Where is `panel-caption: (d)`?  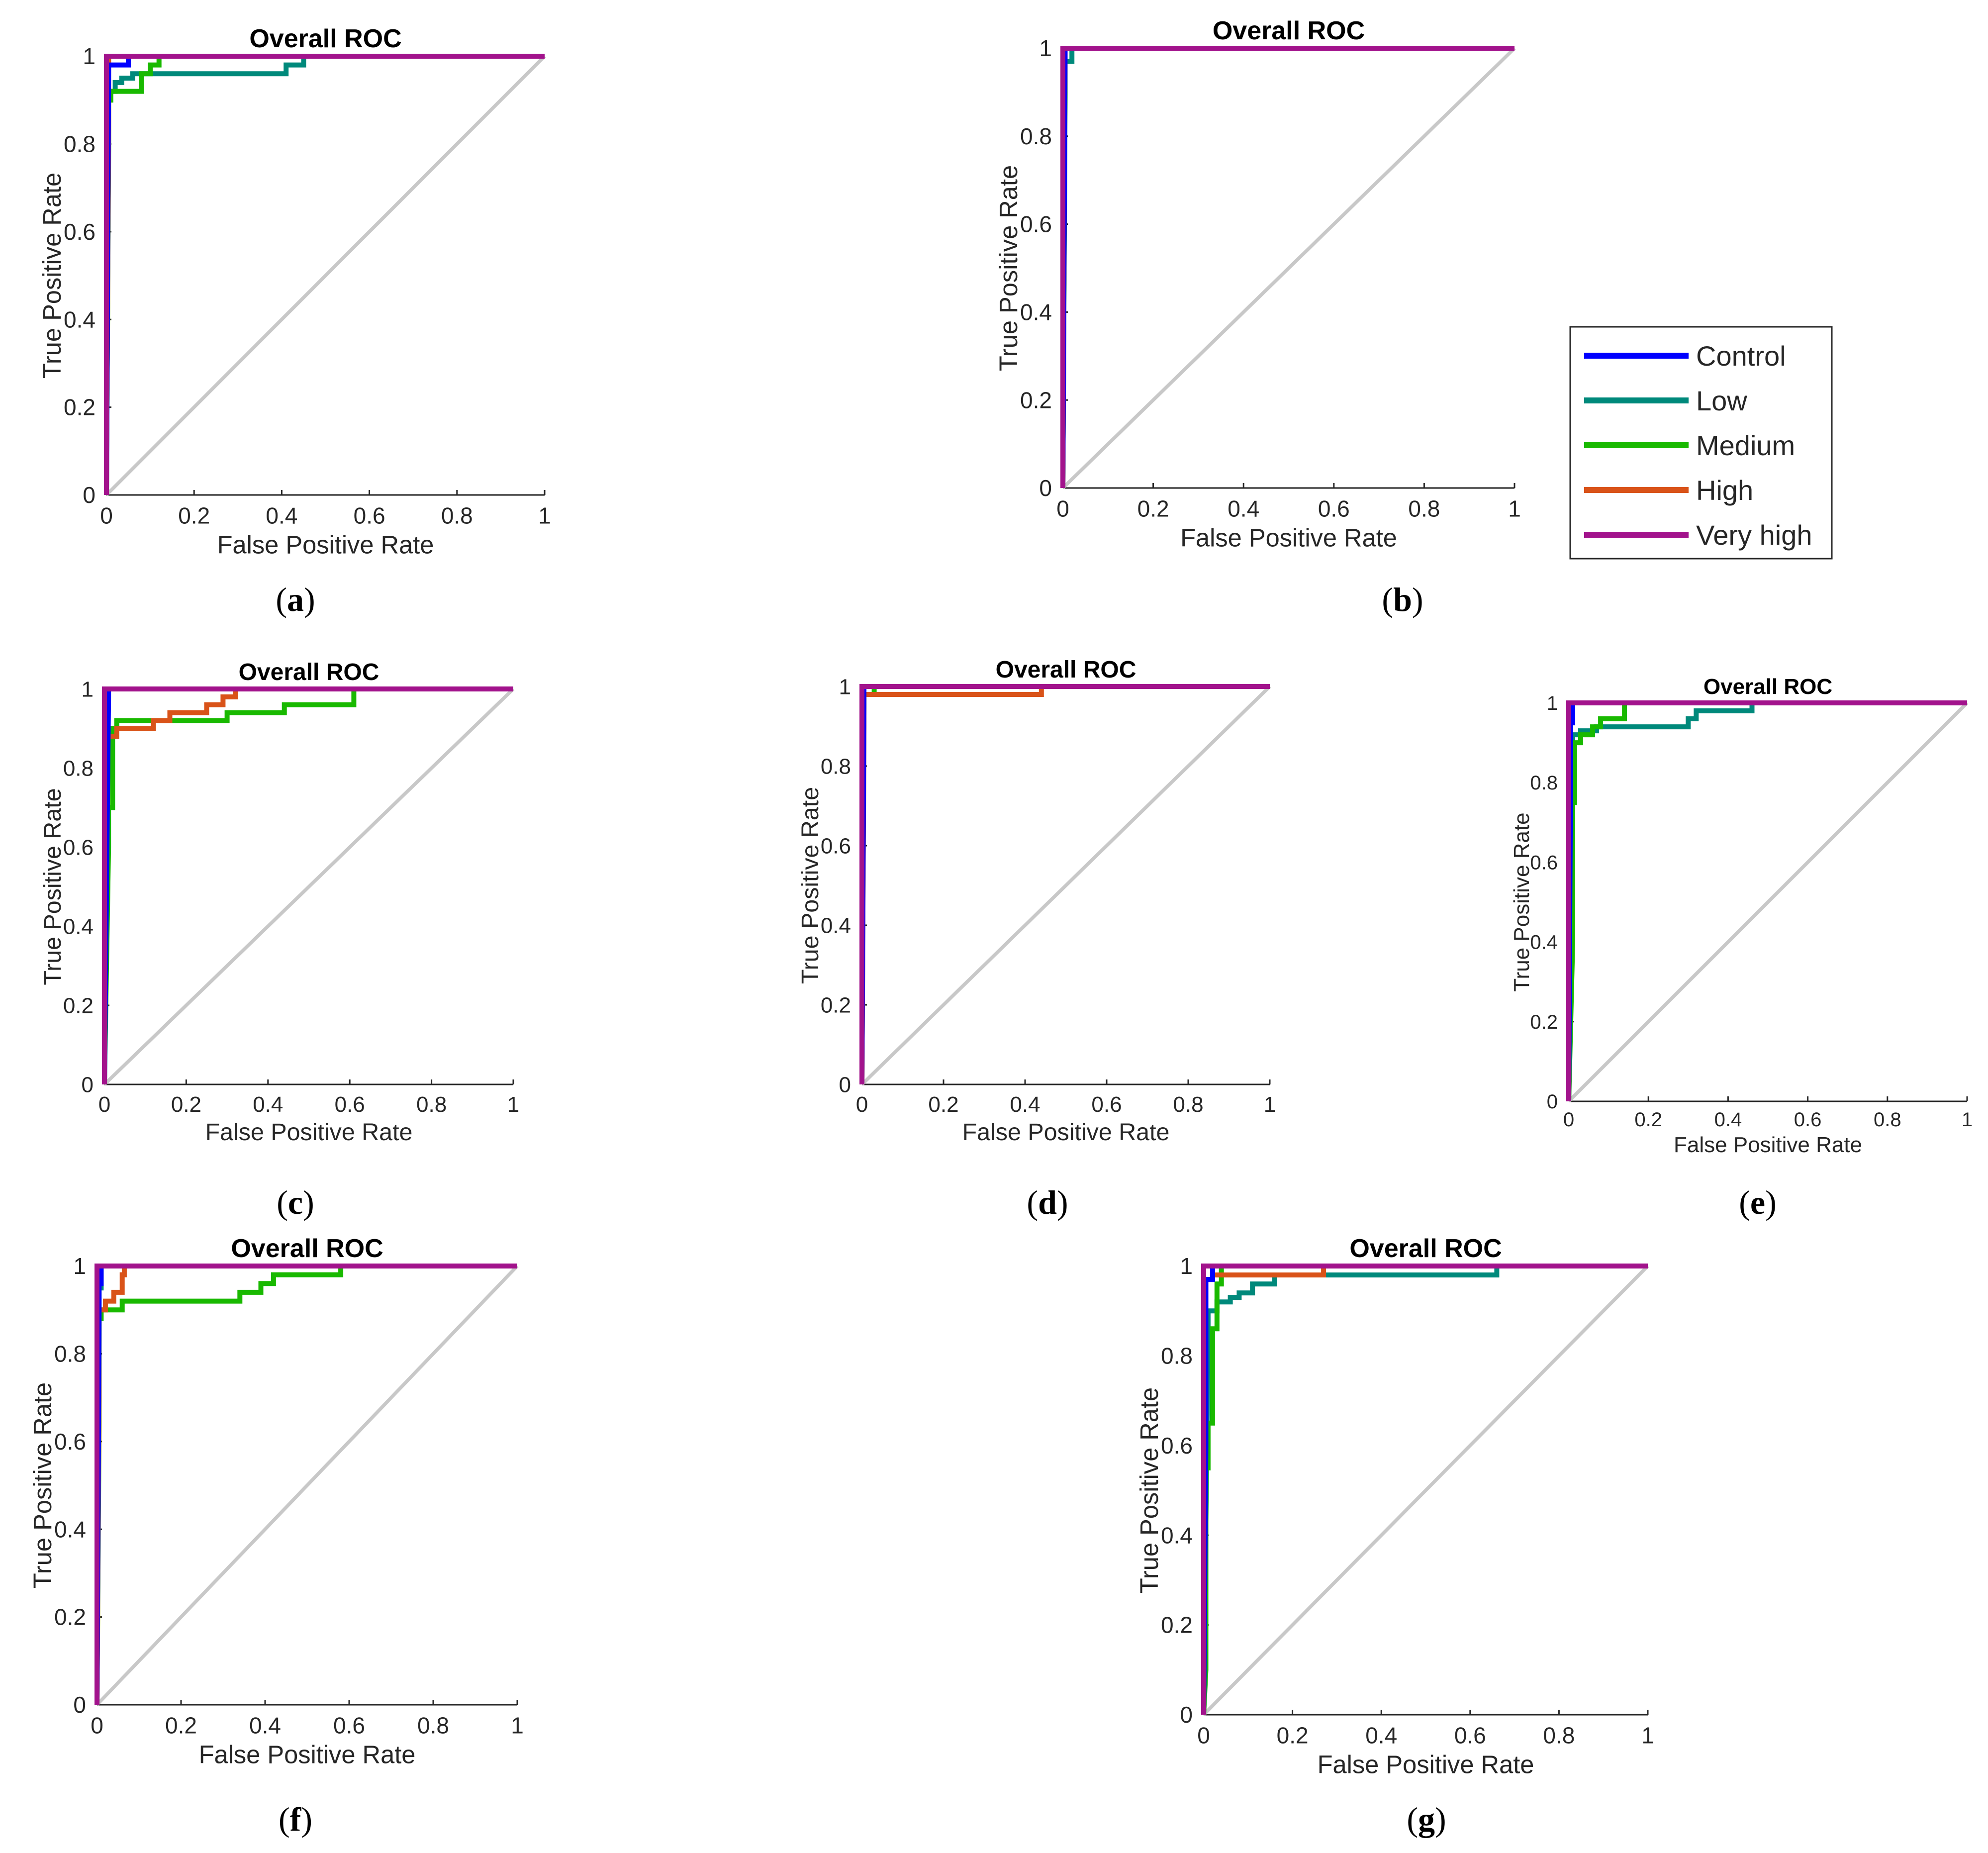 panel-caption: (d) is located at coordinates (1047, 1202).